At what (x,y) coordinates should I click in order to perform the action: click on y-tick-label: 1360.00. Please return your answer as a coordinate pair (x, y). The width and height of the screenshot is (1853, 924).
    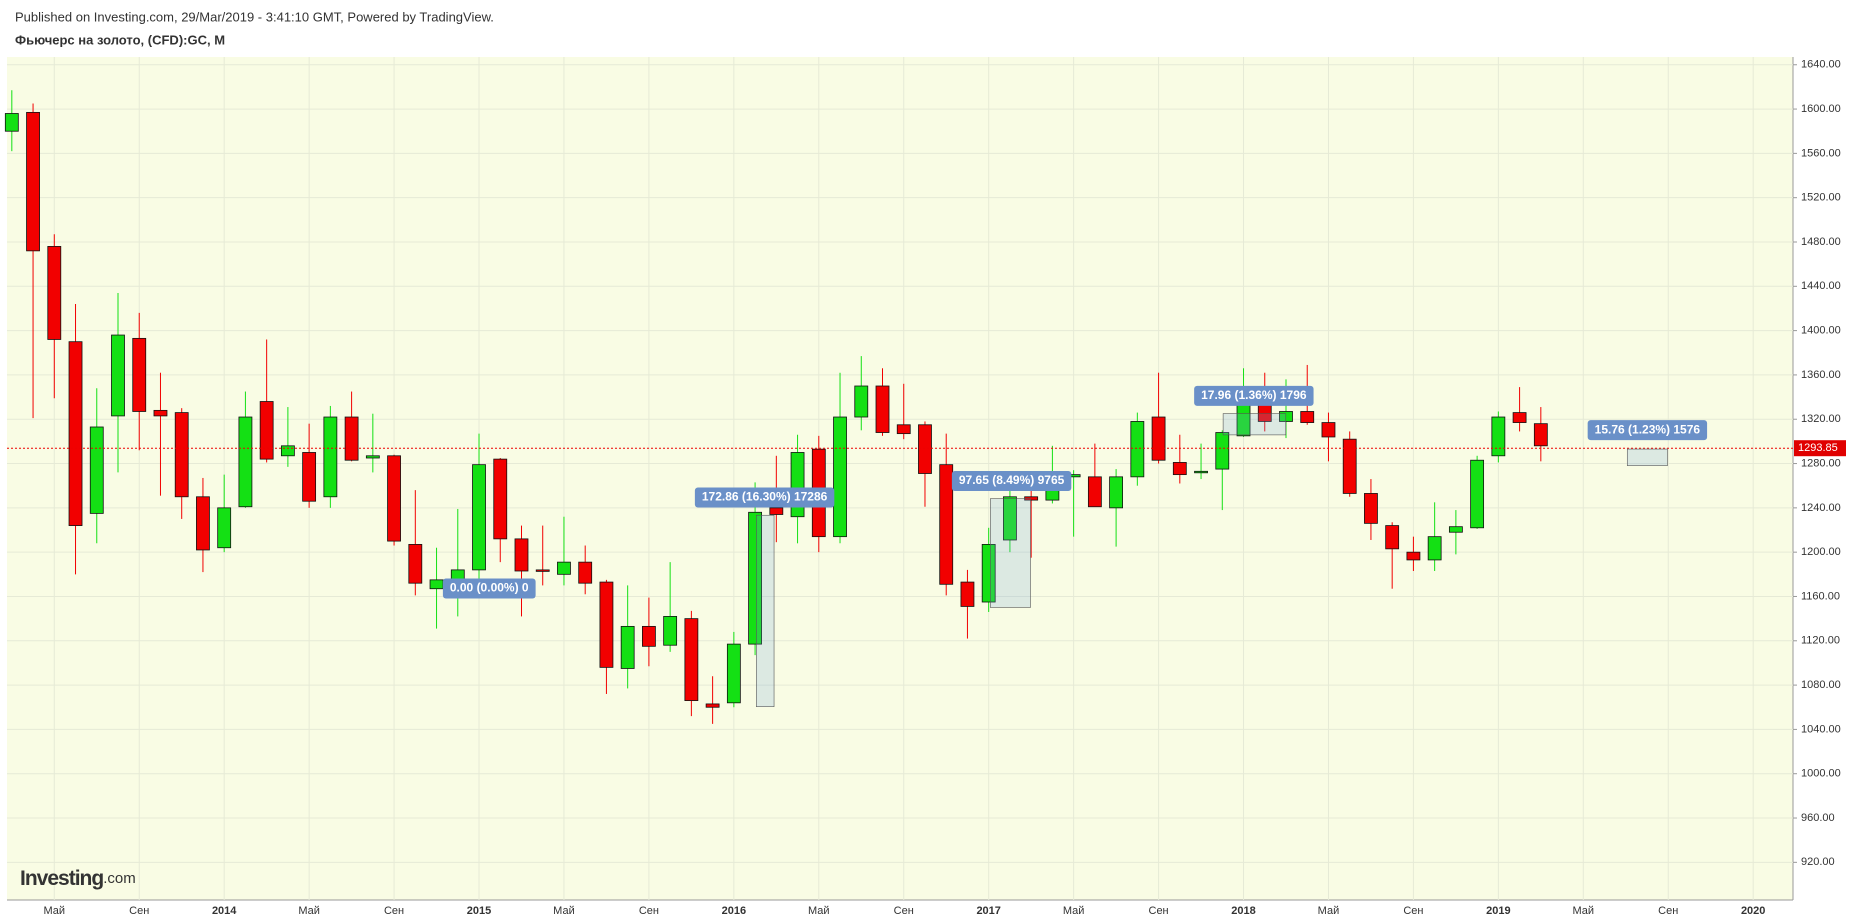
    Looking at the image, I should click on (1821, 375).